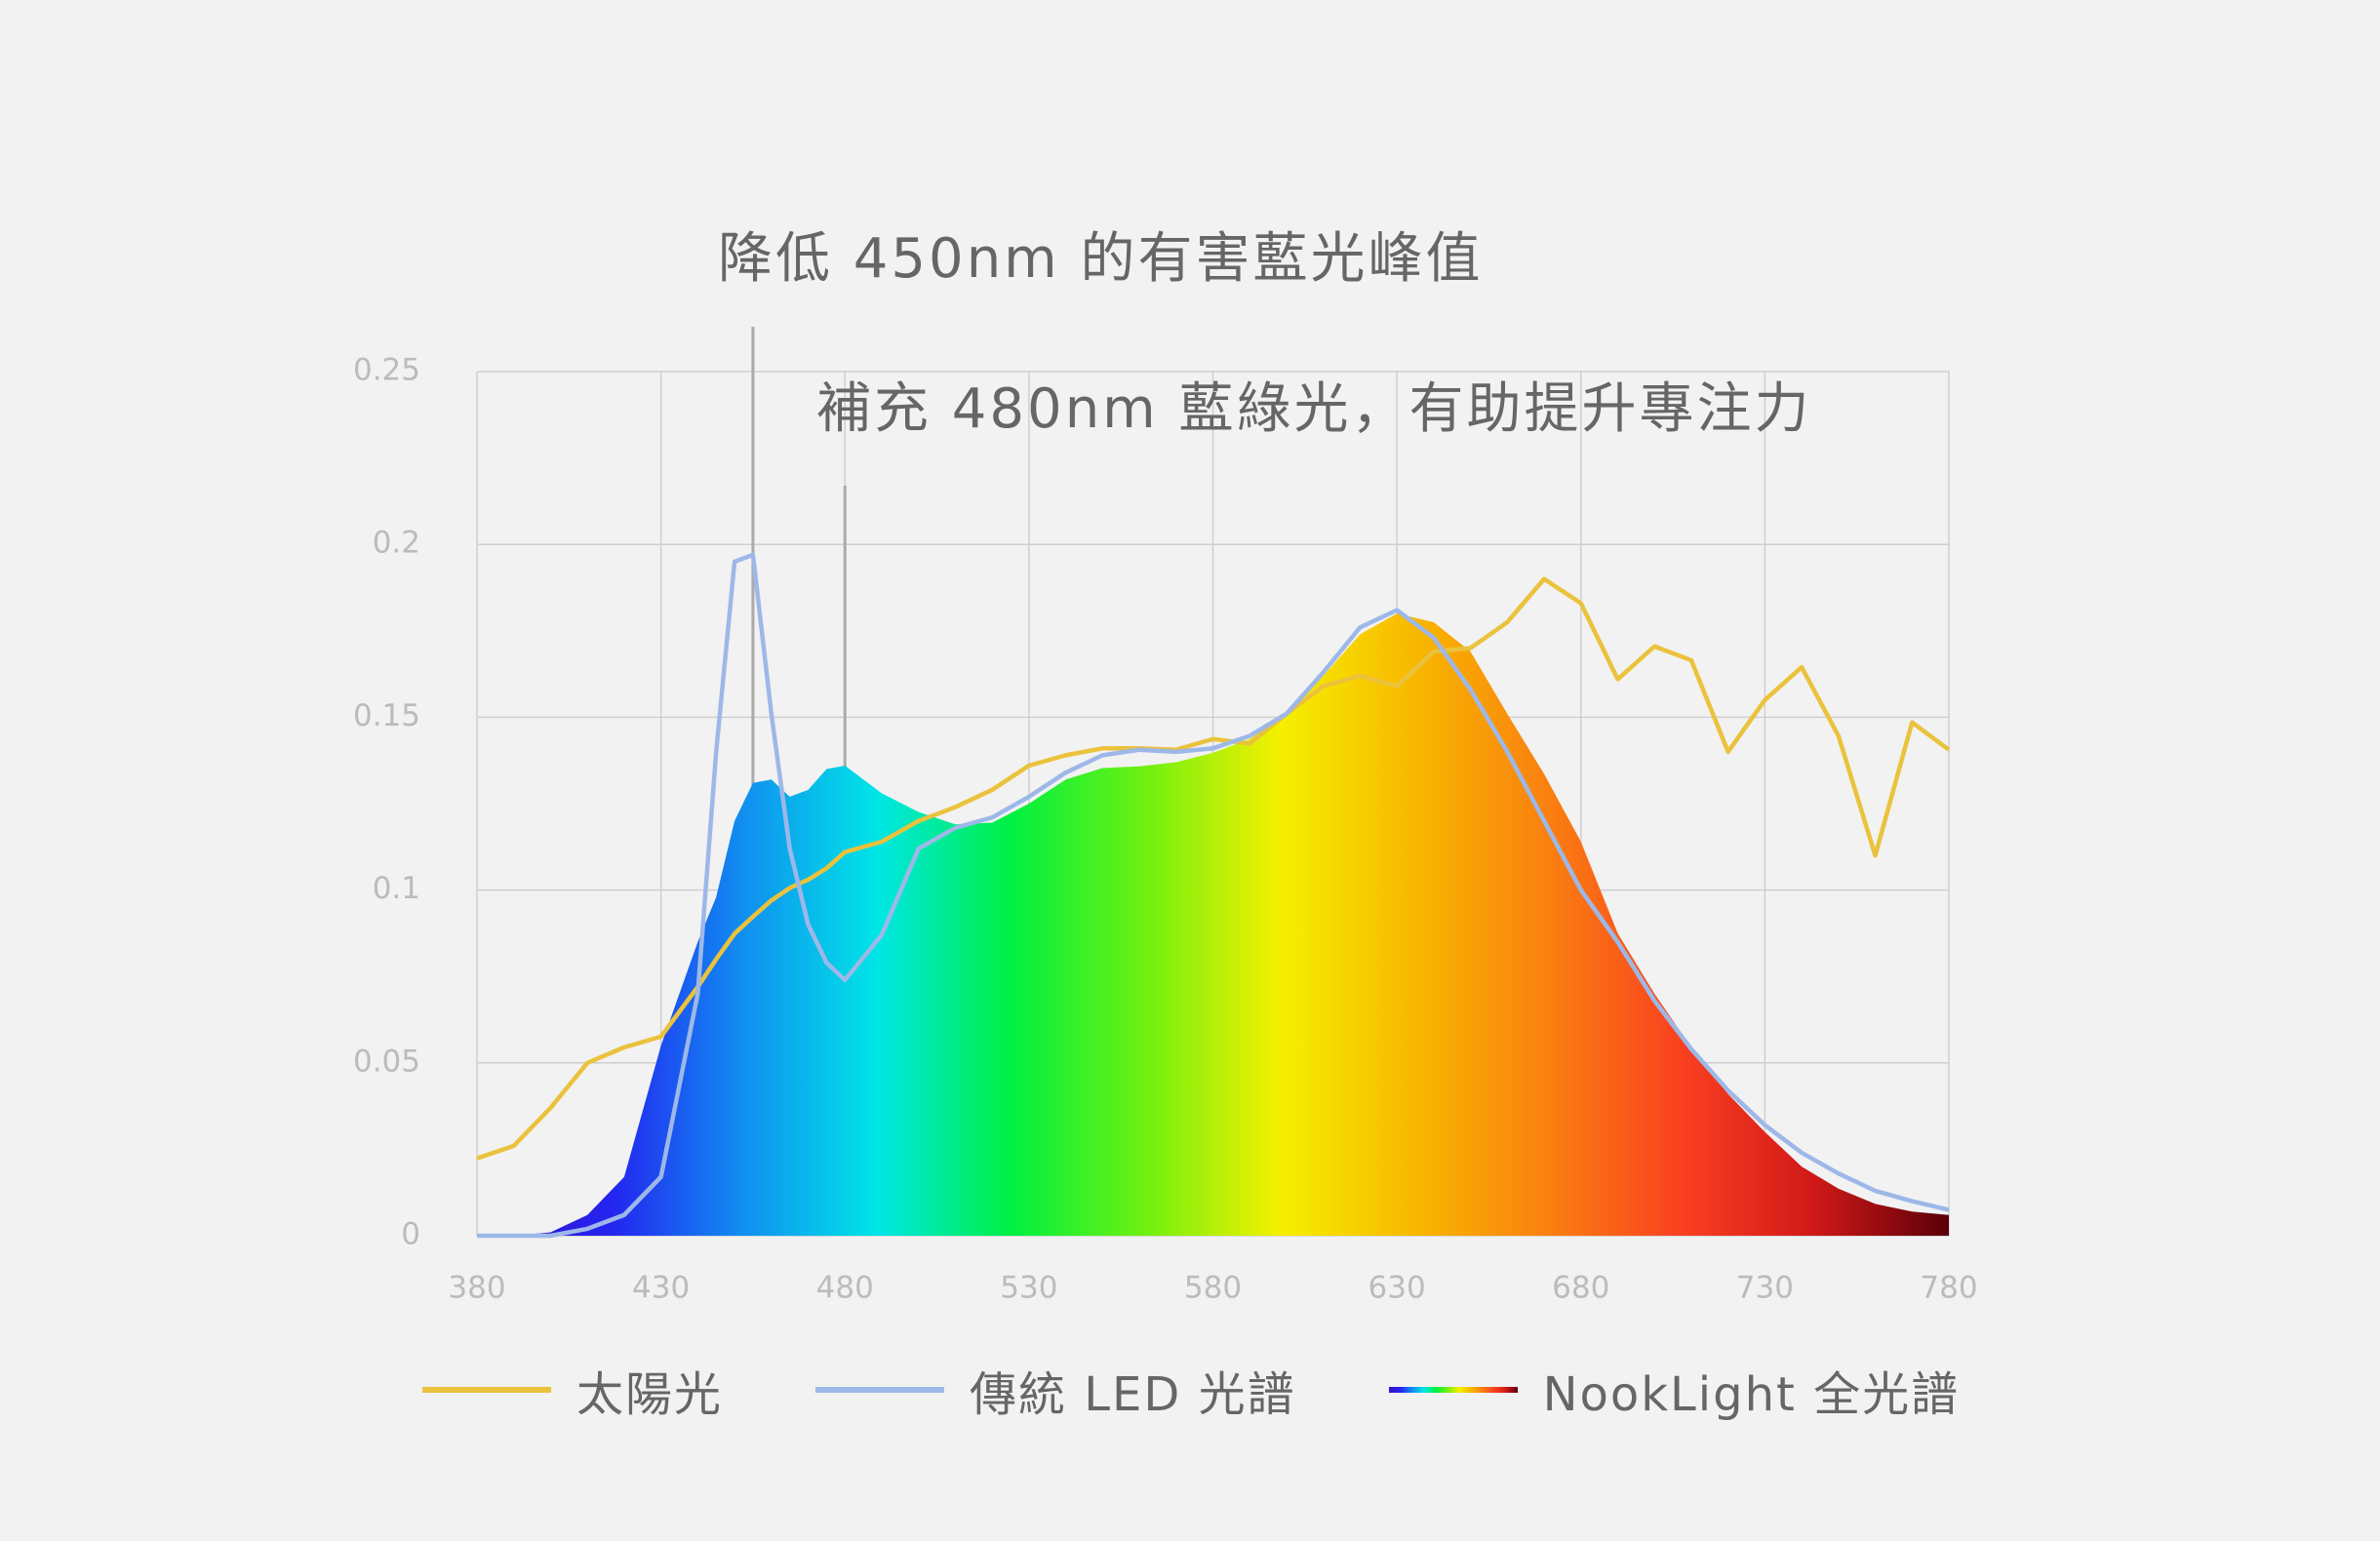  What do you see at coordinates (1213, 1288) in the screenshot?
I see `x-tick-label: 580` at bounding box center [1213, 1288].